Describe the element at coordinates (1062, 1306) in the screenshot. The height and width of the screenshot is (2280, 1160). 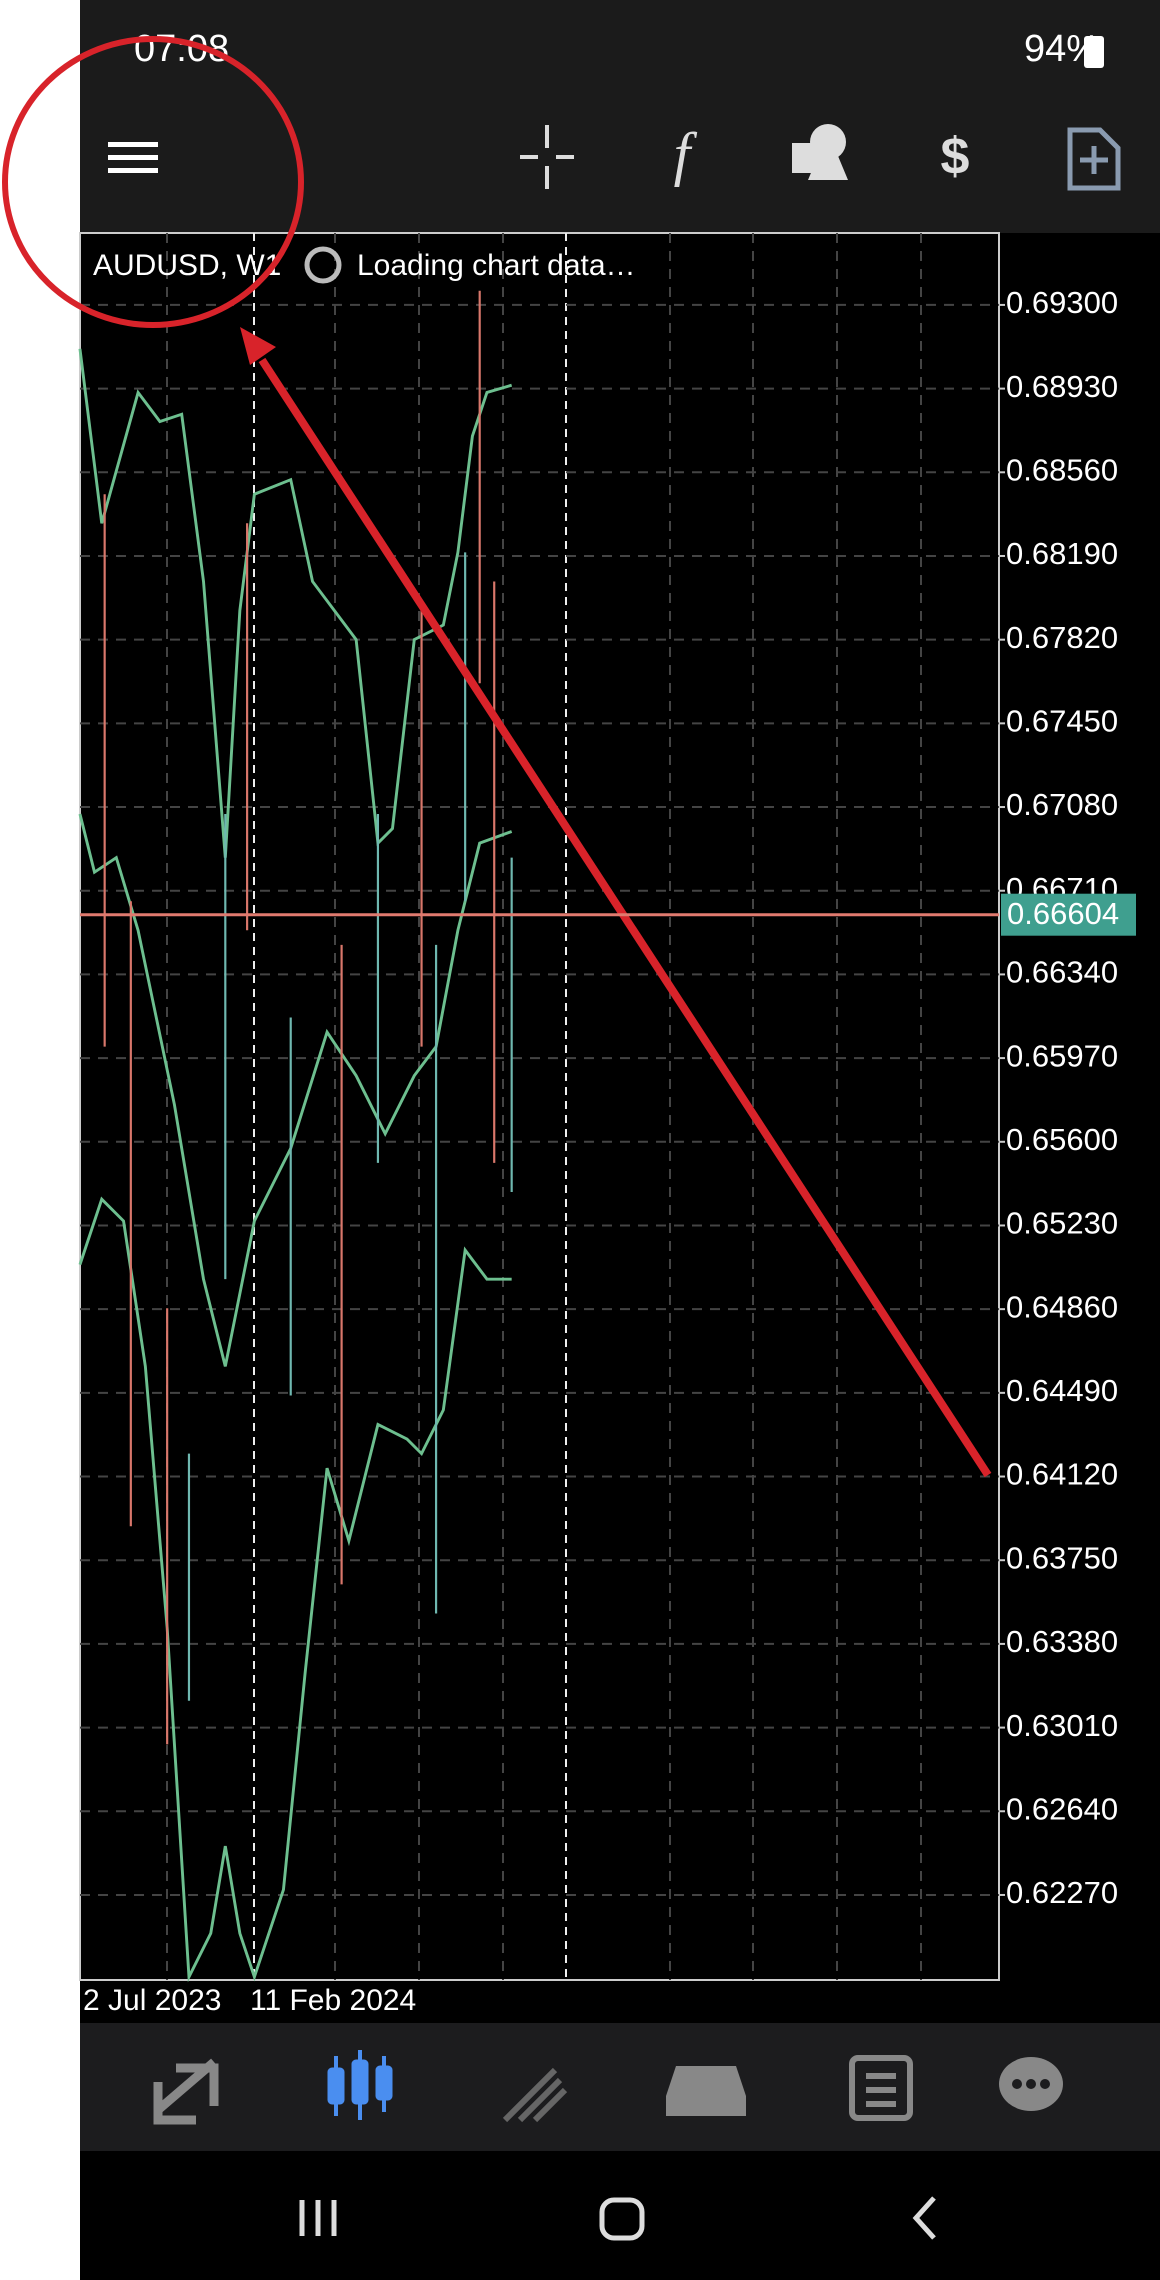
I see `y-tick-label: 0.64860` at that location.